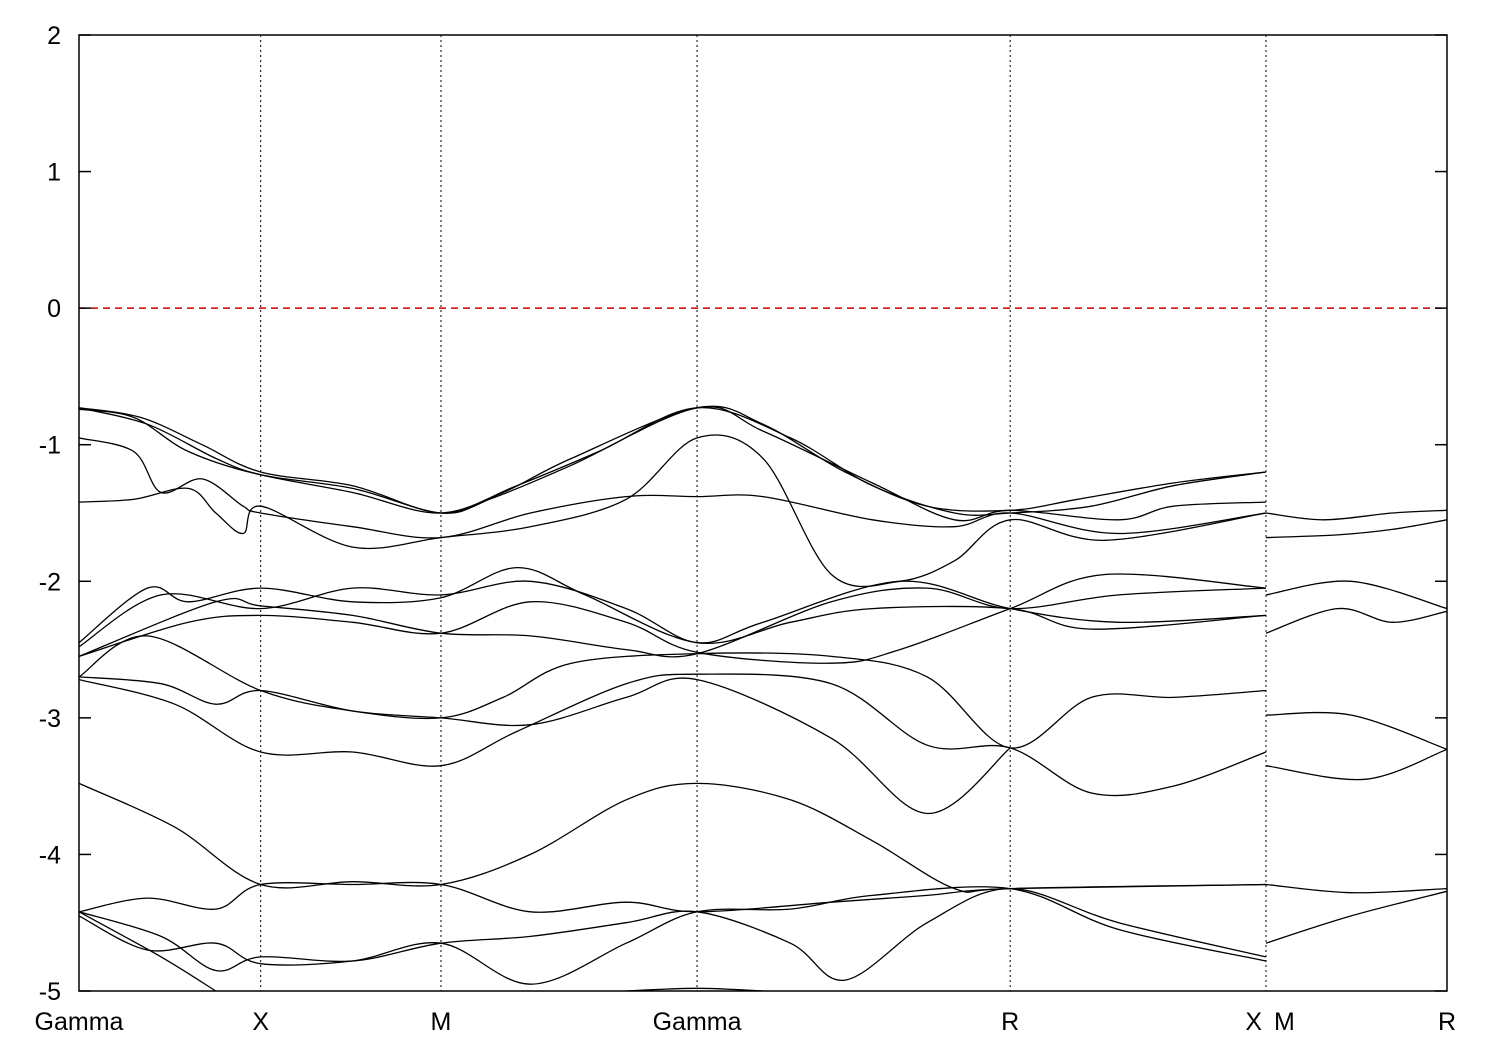 The image size is (1500, 1055). Describe the element at coordinates (54, 309) in the screenshot. I see `y-tick-label: 0` at that location.